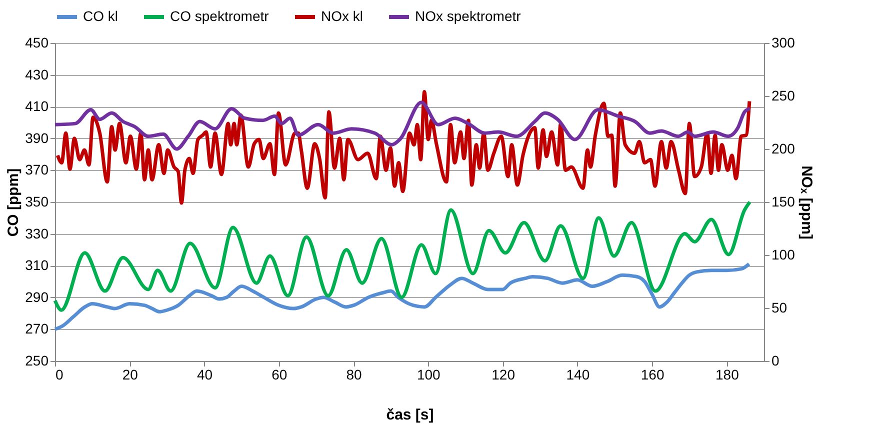 Image resolution: width=887 pixels, height=439 pixels. What do you see at coordinates (37, 42) in the screenshot?
I see `y-tick-label: 450` at bounding box center [37, 42].